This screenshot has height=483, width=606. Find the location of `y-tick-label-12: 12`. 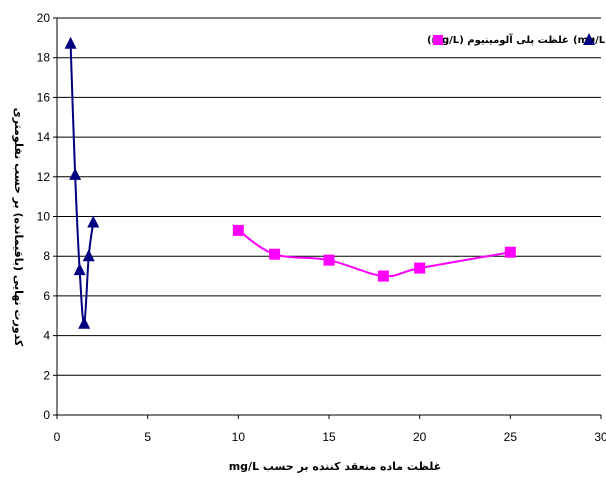

y-tick-label-12: 12 is located at coordinates (44, 177).